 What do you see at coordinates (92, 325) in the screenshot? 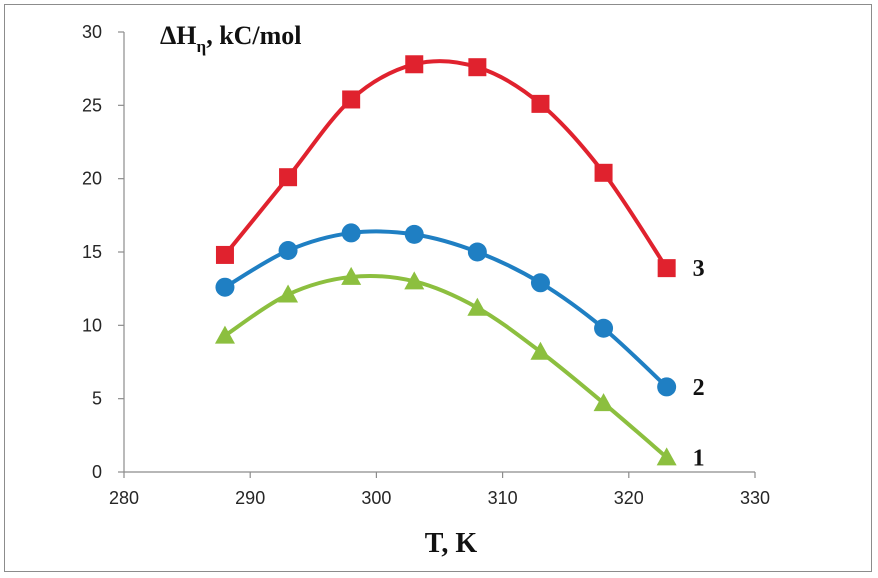
I see `y-tick-label: 10` at bounding box center [92, 325].